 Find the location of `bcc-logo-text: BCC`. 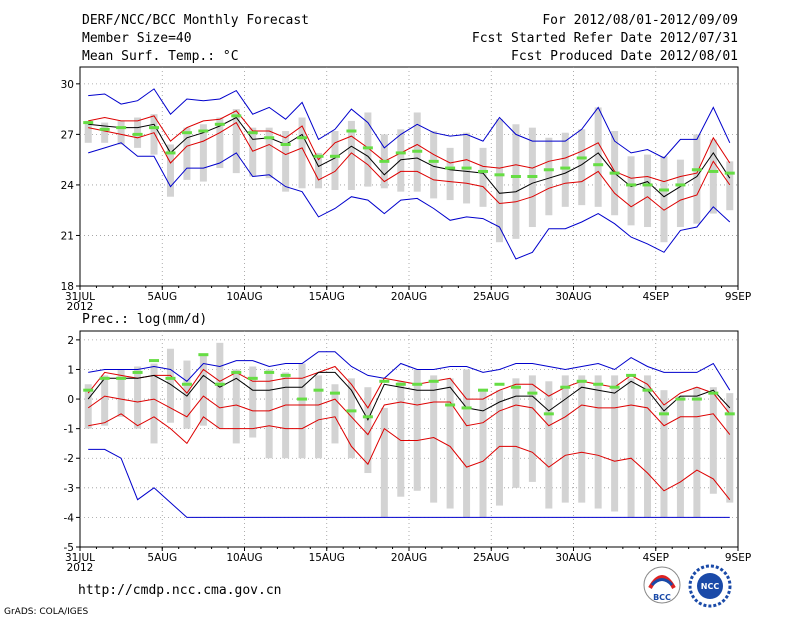

bcc-logo-text: BCC is located at coordinates (662, 597).